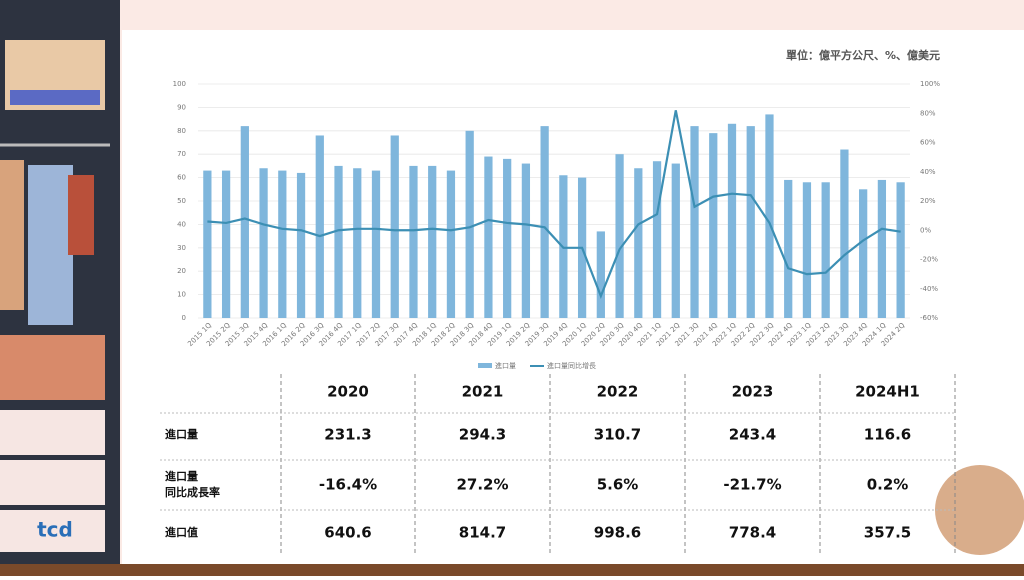  Describe the element at coordinates (887, 435) in the screenshot. I see `cell: 116.6` at that location.